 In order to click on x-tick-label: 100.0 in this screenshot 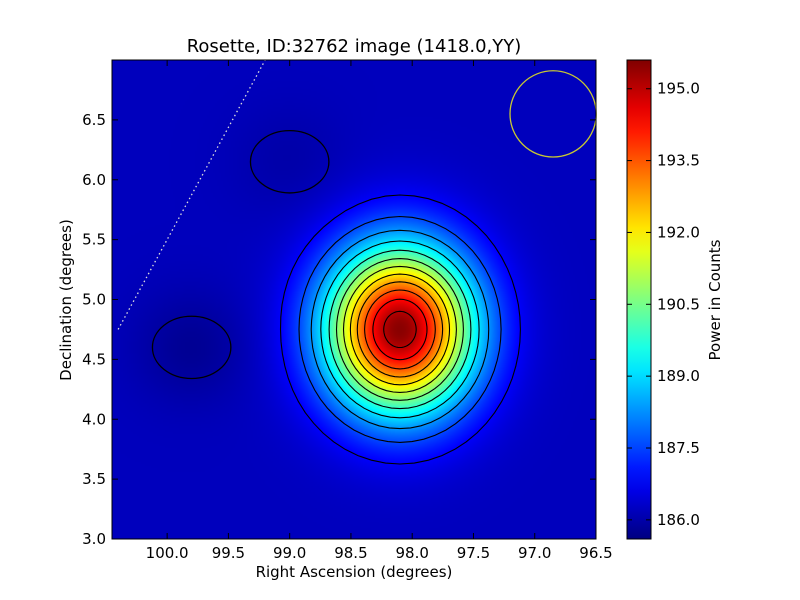, I will do `click(167, 553)`.